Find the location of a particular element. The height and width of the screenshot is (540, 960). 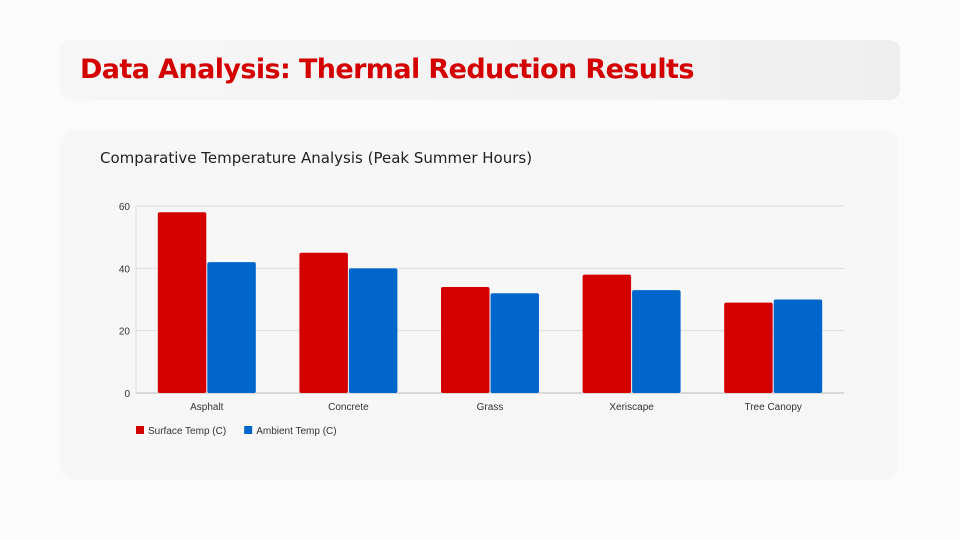

y-tick-label: 40 is located at coordinates (125, 269).